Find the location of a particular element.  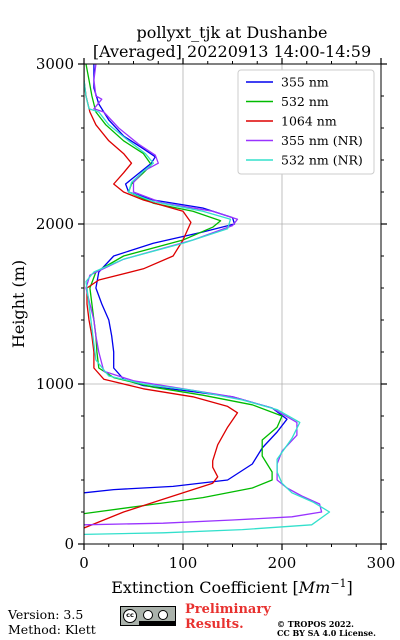

preliminary-notice: Preliminary Results. is located at coordinates (228, 617).